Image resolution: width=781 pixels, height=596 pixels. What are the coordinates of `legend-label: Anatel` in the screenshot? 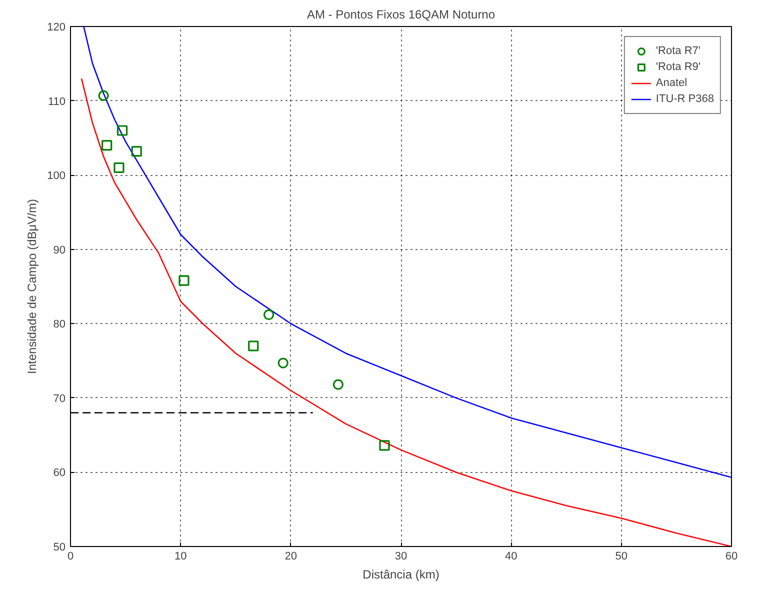 It's located at (672, 83).